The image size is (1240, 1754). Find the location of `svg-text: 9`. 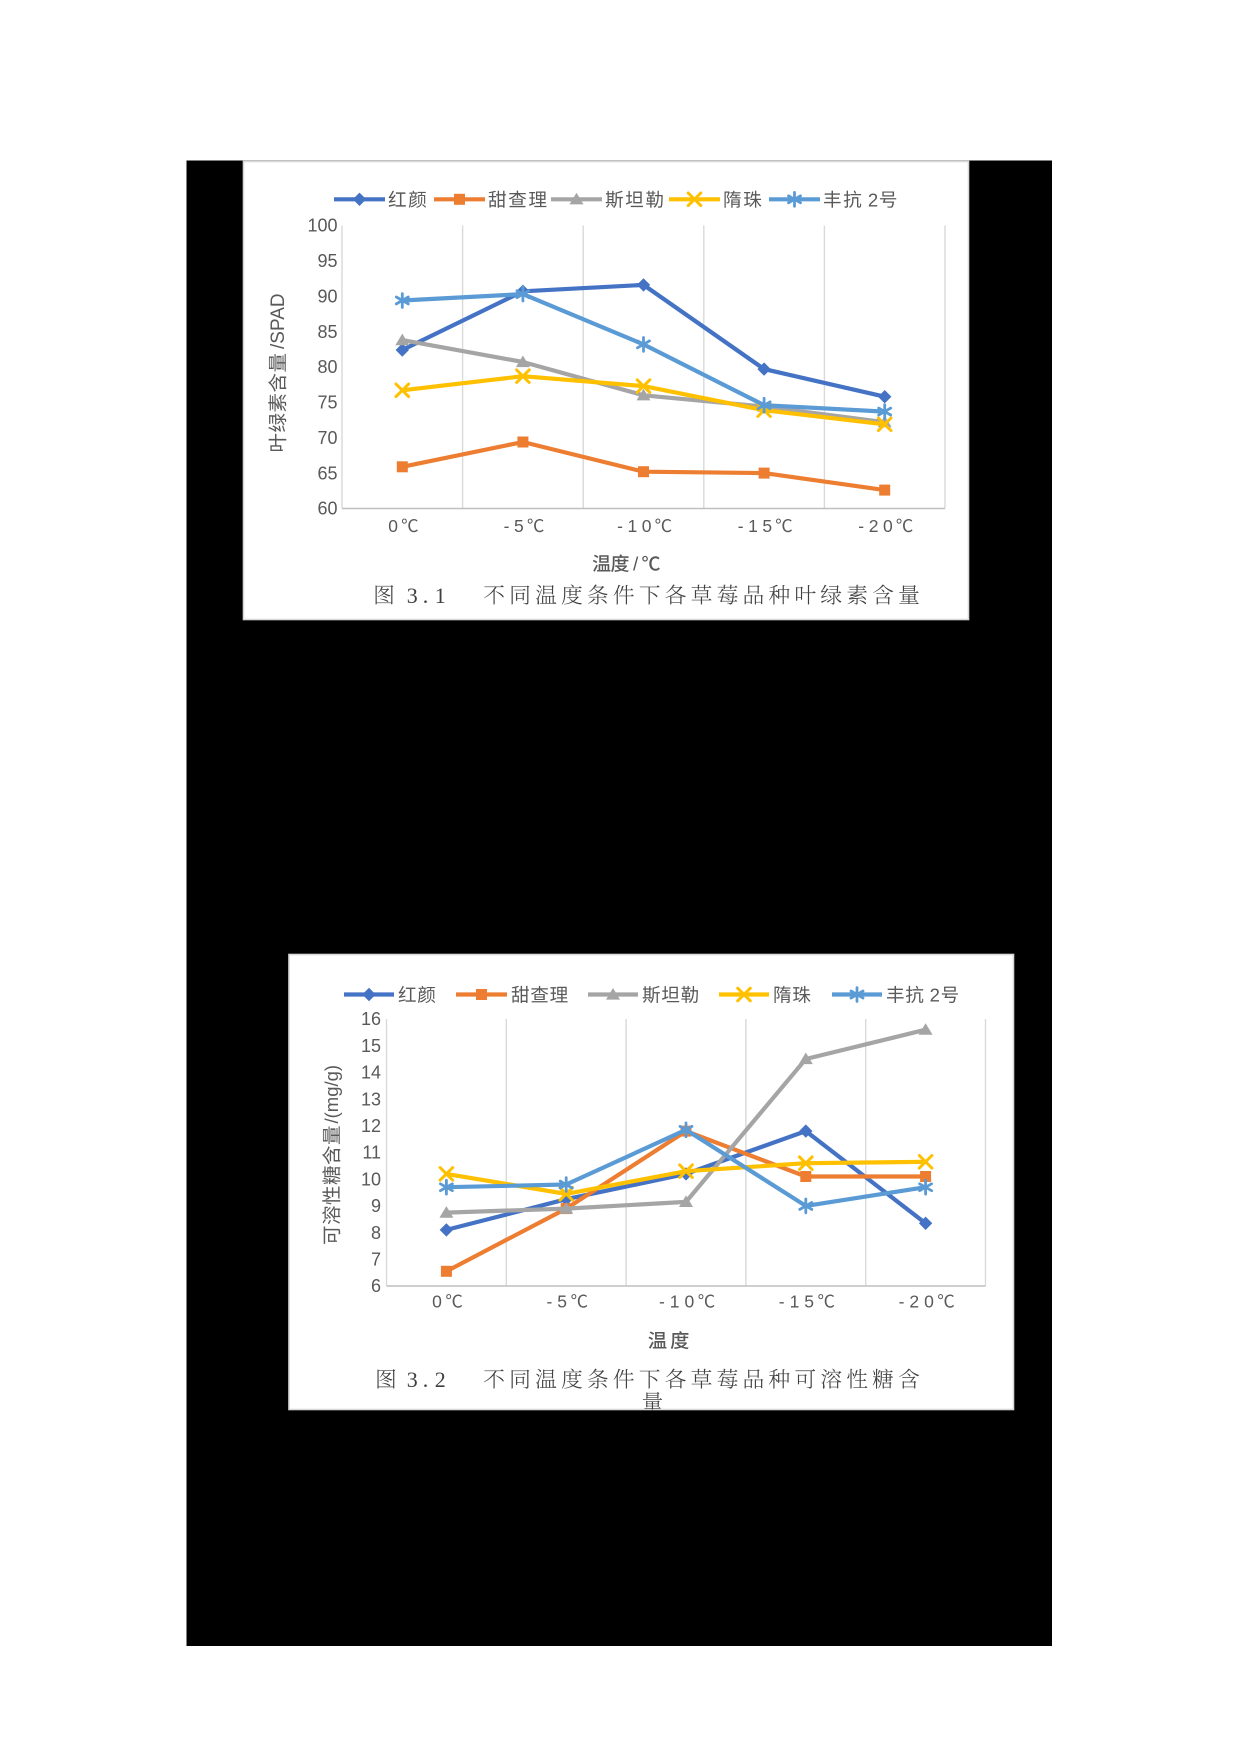

svg-text: 9 is located at coordinates (376, 1206).